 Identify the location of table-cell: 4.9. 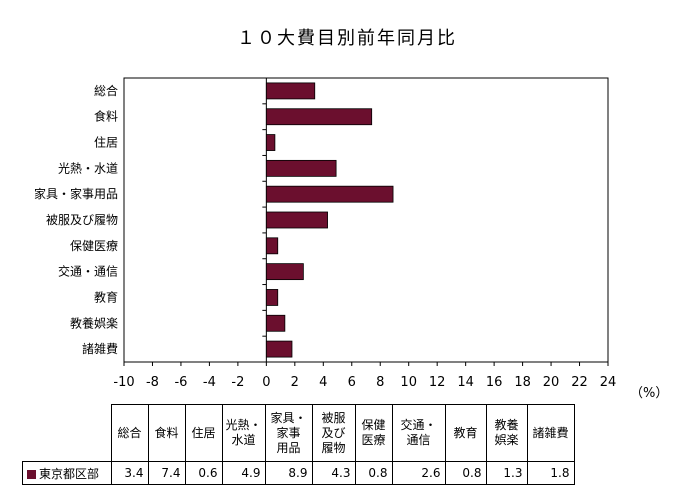
(243, 473).